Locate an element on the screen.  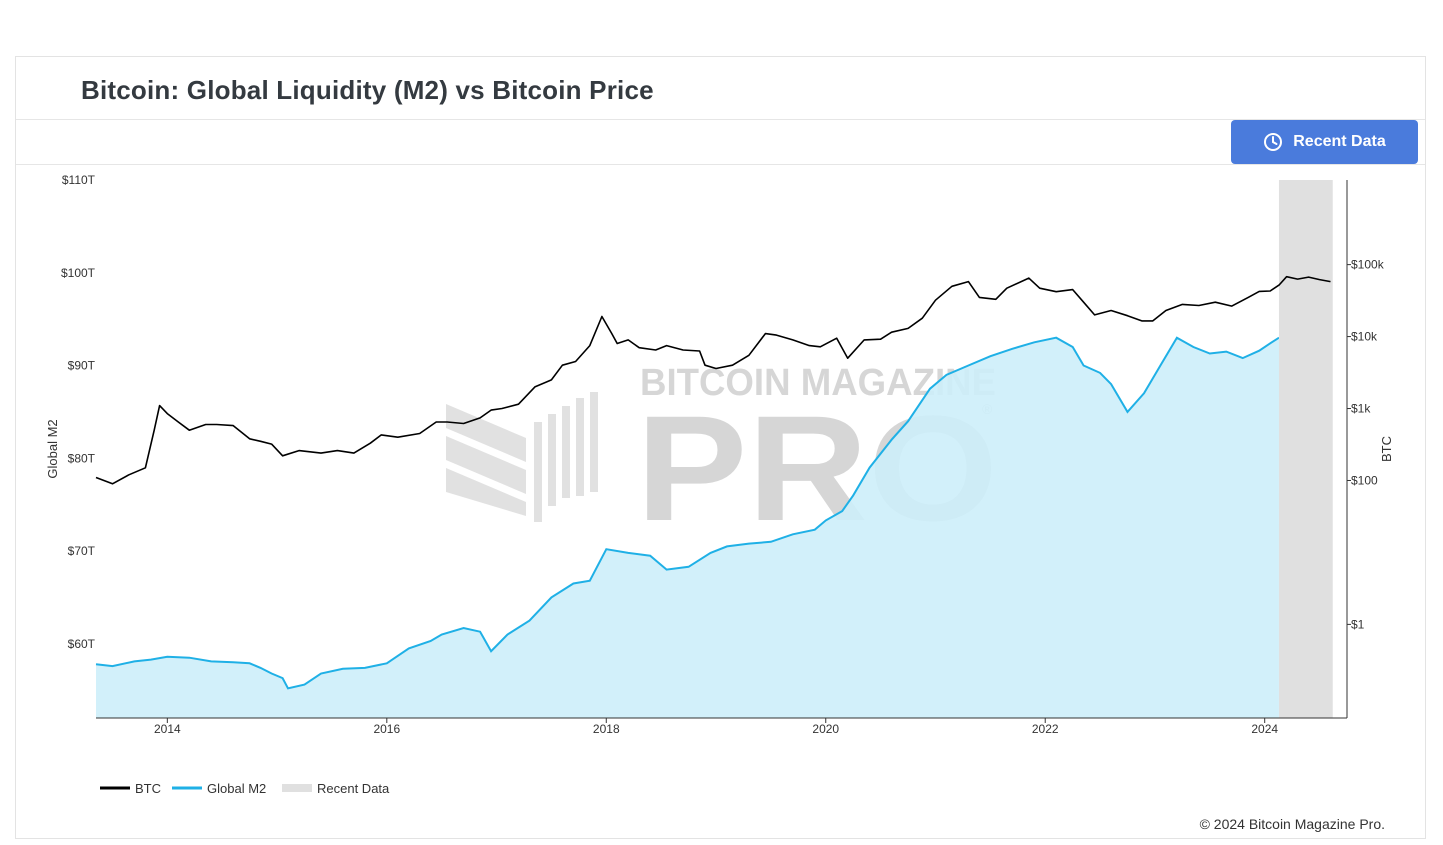
recent-data-button-label: Recent Data is located at coordinates (1339, 141).